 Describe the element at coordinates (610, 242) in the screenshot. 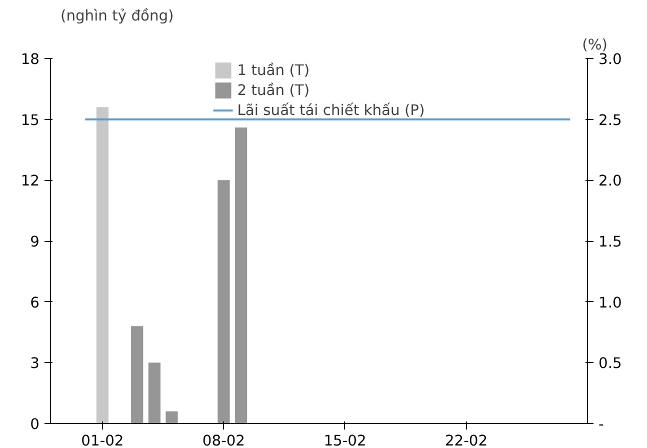

I see `y2-tick-label: 1.5` at that location.